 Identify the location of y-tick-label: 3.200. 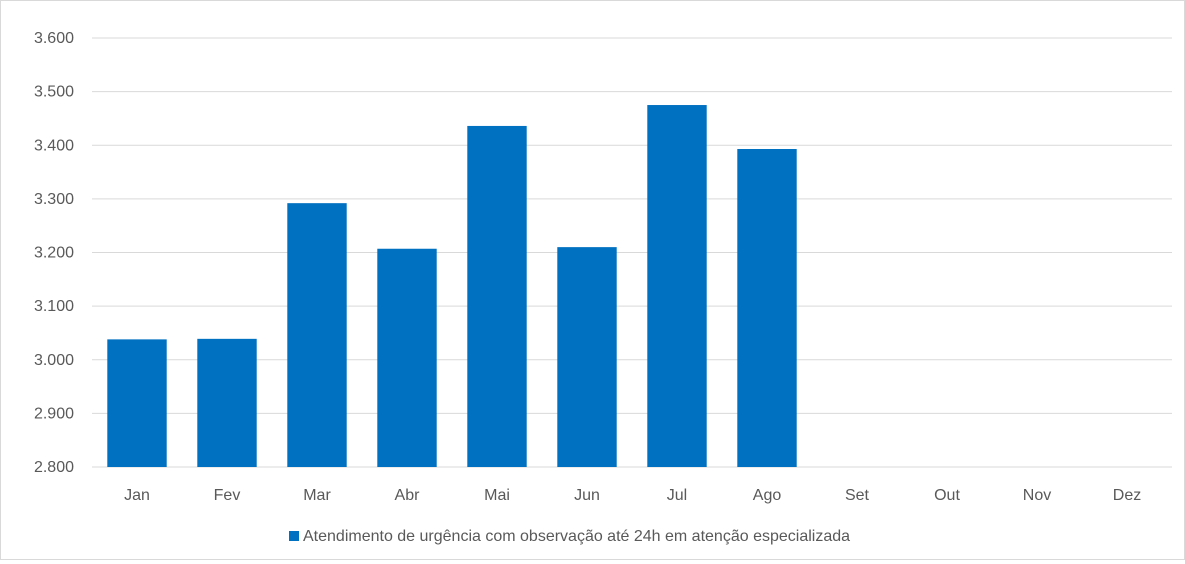
(54, 253).